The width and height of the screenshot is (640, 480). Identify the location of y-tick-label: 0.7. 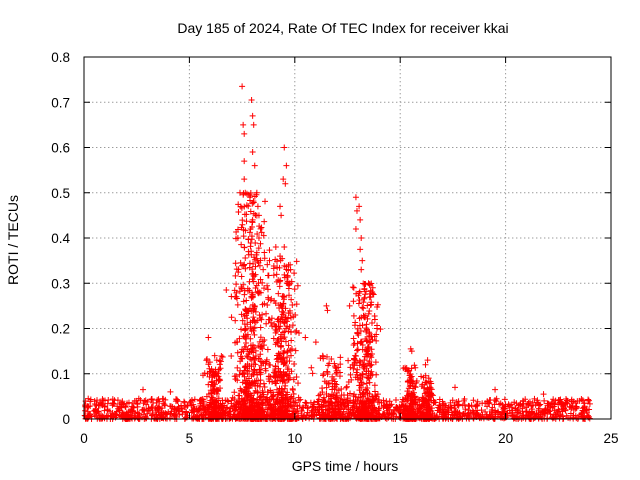
(60, 102).